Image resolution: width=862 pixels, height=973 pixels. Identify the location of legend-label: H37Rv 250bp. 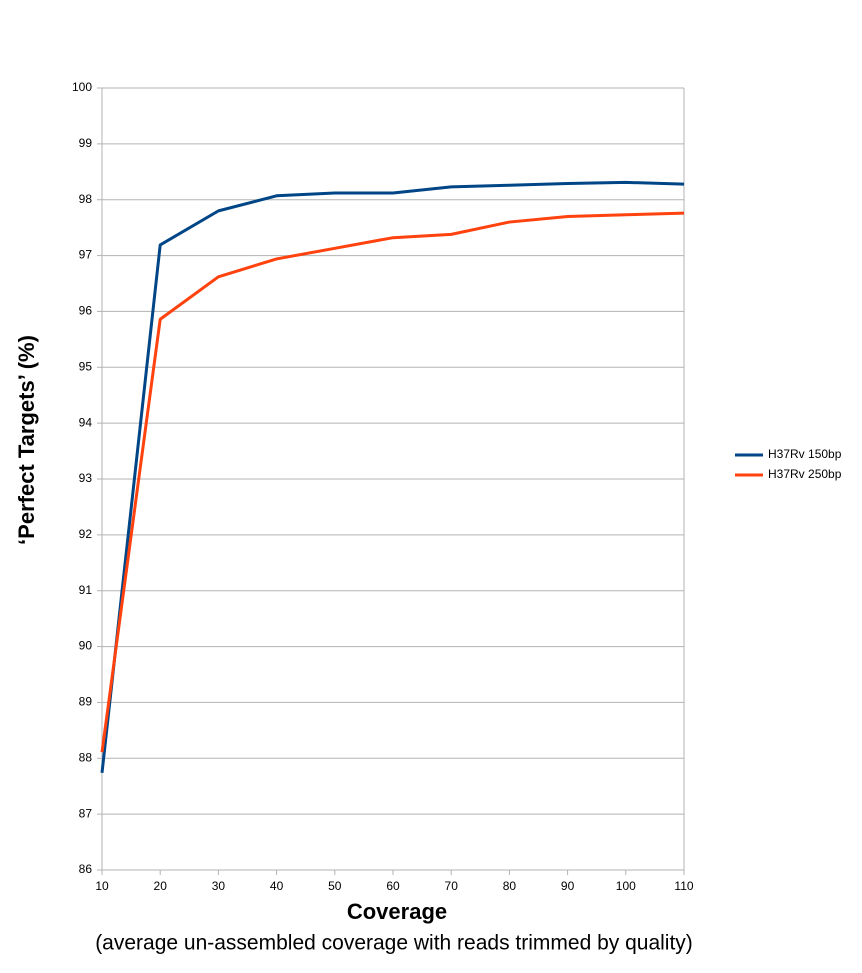
(805, 474).